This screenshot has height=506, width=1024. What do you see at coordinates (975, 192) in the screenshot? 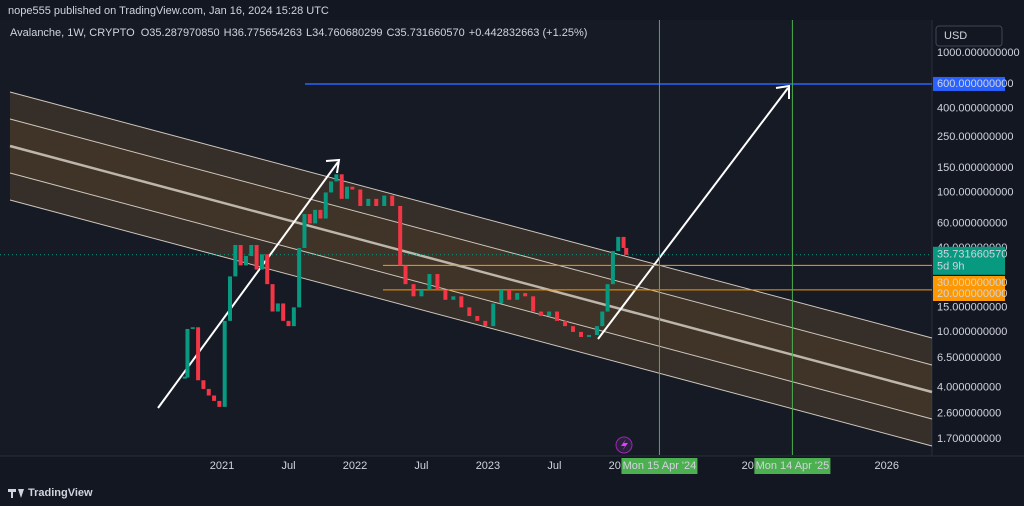
I see `y-tick-label: 100.000000000` at bounding box center [975, 192].